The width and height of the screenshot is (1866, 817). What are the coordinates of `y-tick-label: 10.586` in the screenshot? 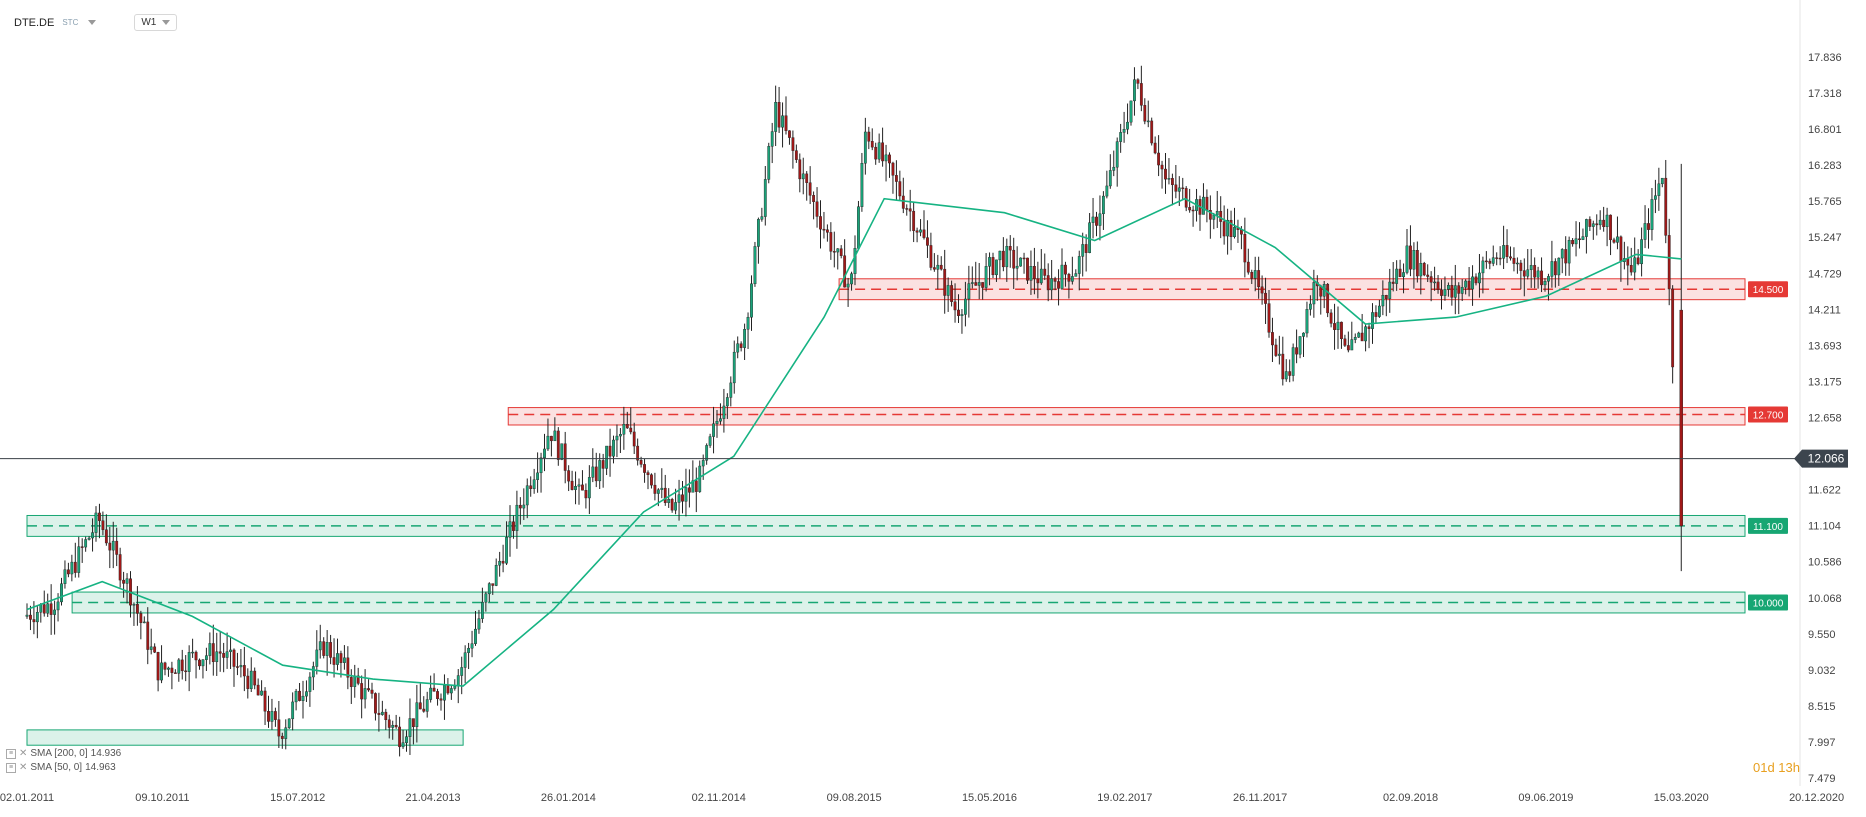 It's located at (1825, 563).